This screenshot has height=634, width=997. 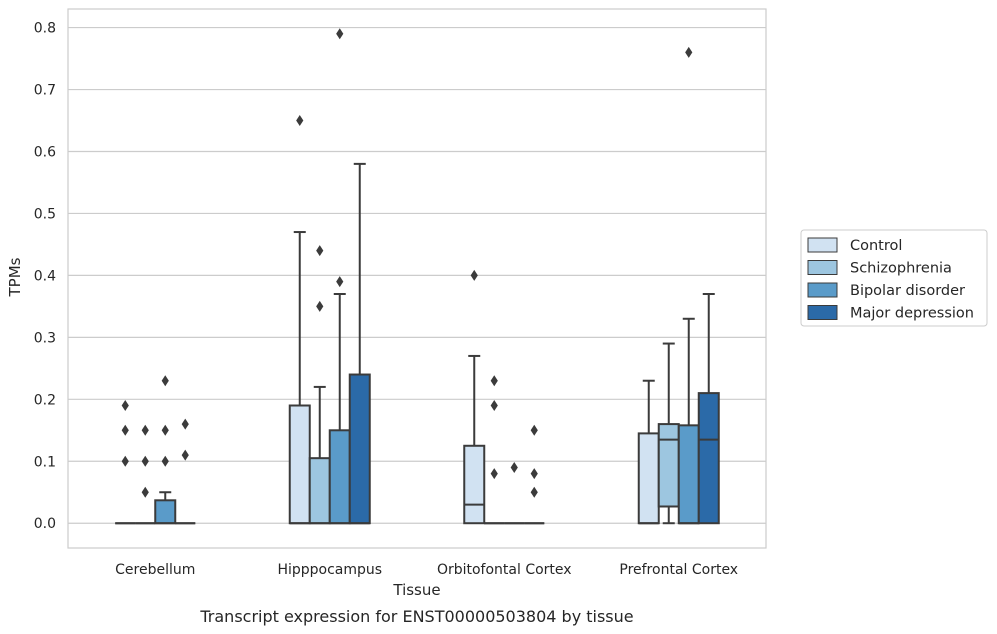 I want to click on y-tick-label: 0.4, so click(x=45, y=276).